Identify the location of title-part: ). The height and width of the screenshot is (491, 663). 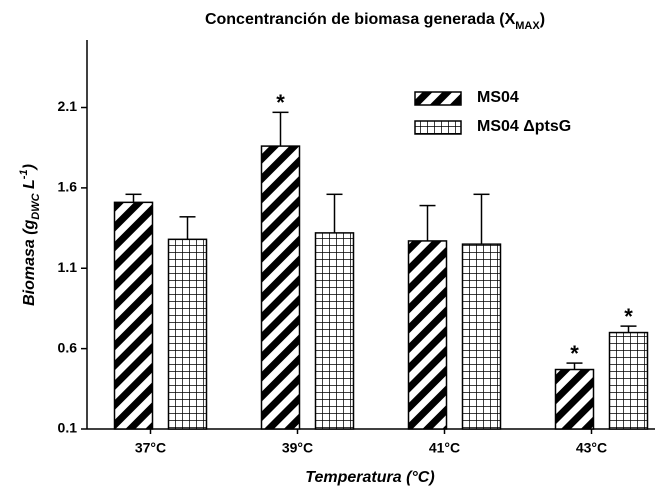
(542, 19).